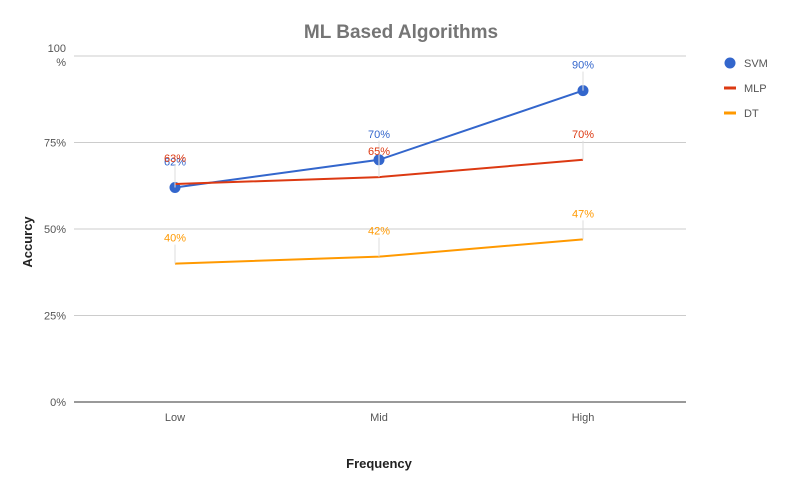 The height and width of the screenshot is (499, 808). I want to click on data-label: 65%, so click(379, 152).